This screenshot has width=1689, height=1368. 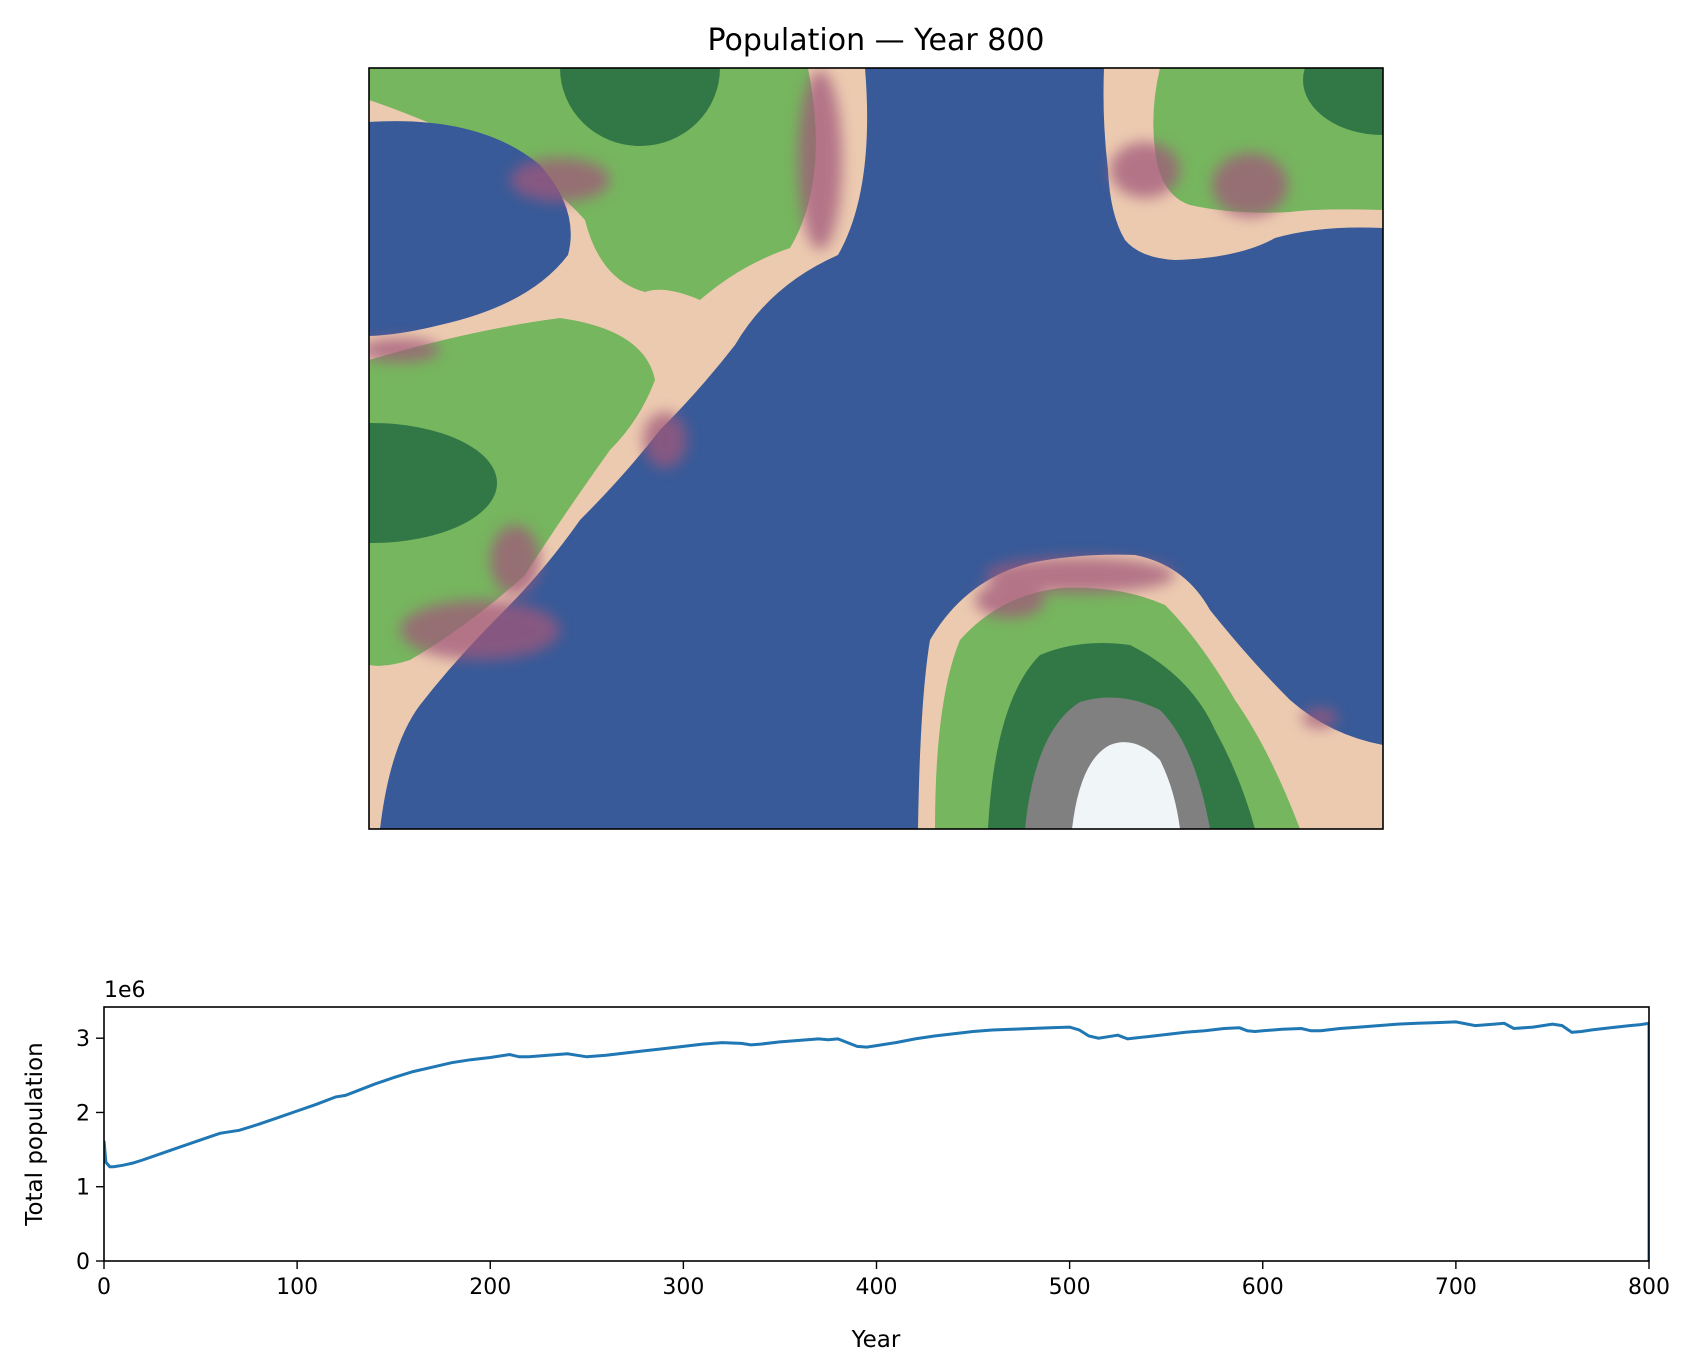 I want to click on x-tick-label: 600, so click(x=1263, y=1287).